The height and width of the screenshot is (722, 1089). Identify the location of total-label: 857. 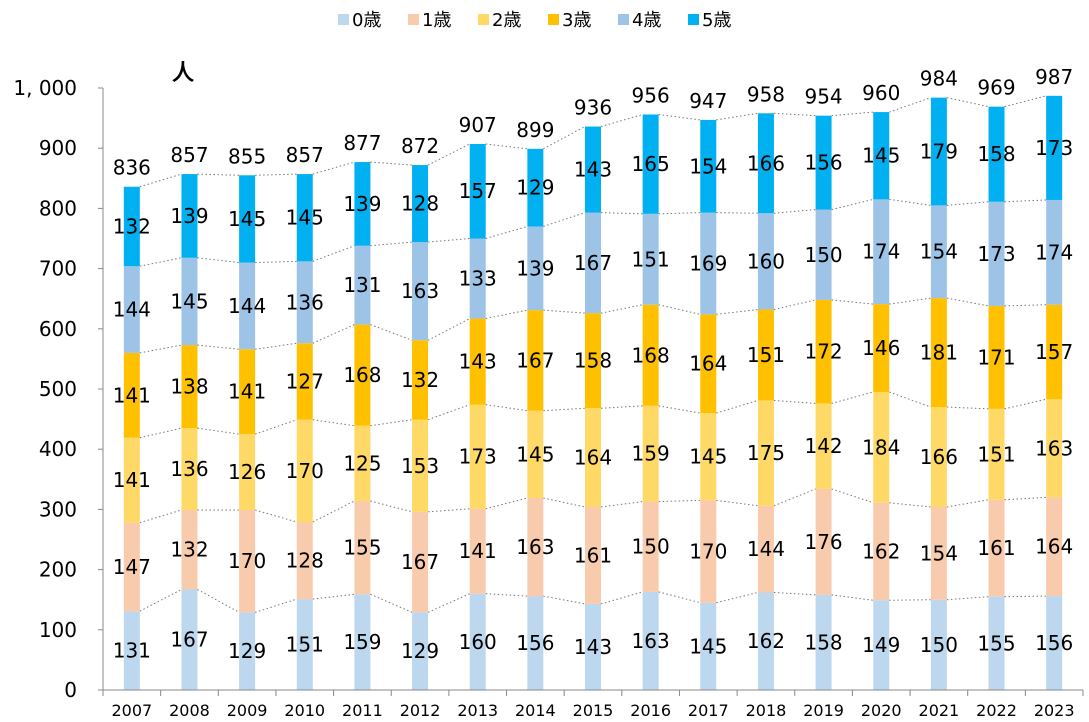
(189, 155).